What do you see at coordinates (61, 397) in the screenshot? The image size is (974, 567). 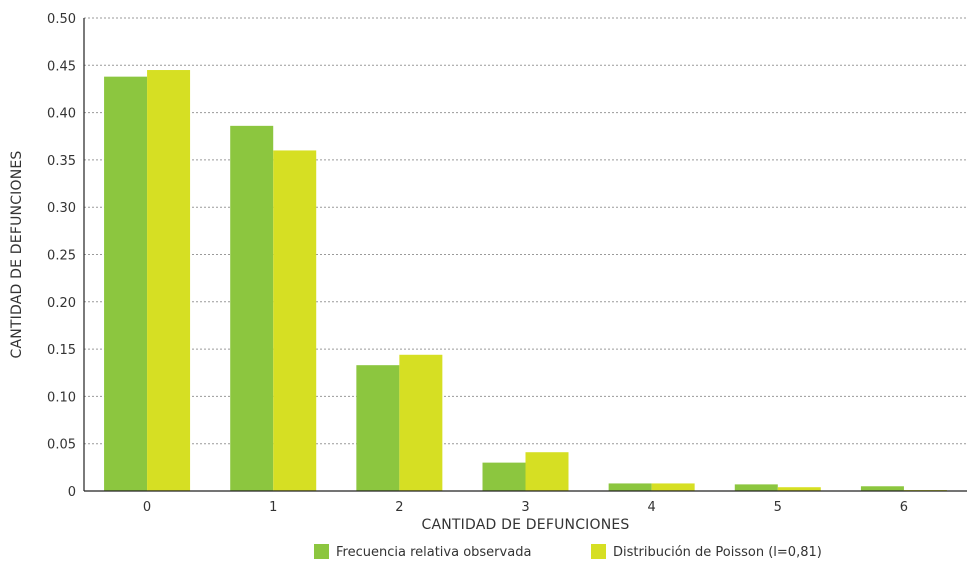 I see `y-tick-label: 0.10` at bounding box center [61, 397].